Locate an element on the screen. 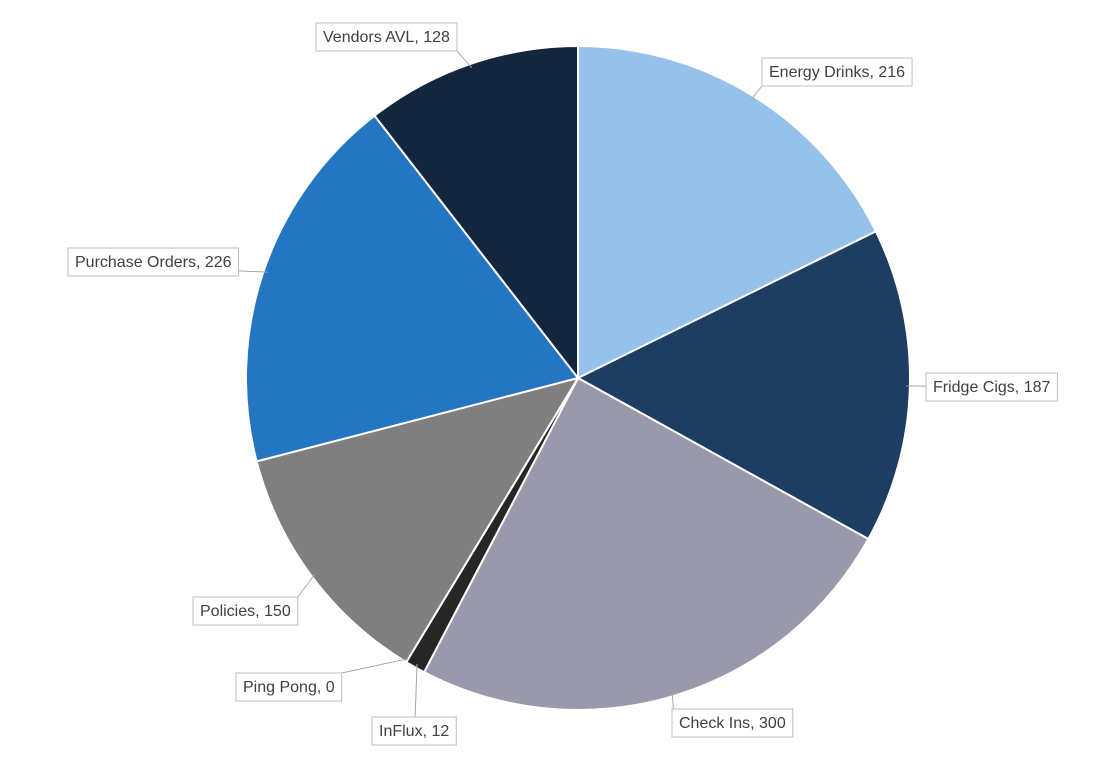 This screenshot has height=757, width=1120. label-text: Energy Drinks, 216 is located at coordinates (837, 72).